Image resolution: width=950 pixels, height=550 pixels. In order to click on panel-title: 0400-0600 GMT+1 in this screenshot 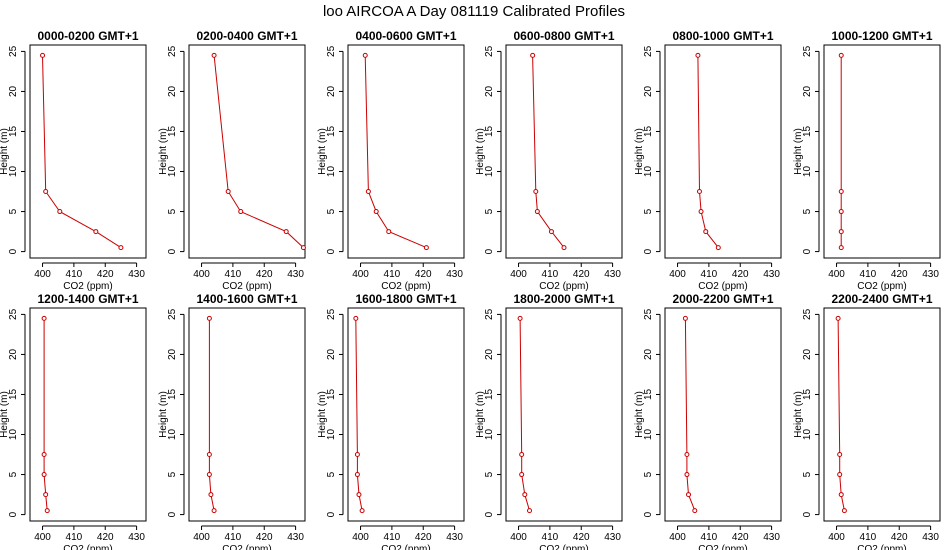, I will do `click(405, 36)`.